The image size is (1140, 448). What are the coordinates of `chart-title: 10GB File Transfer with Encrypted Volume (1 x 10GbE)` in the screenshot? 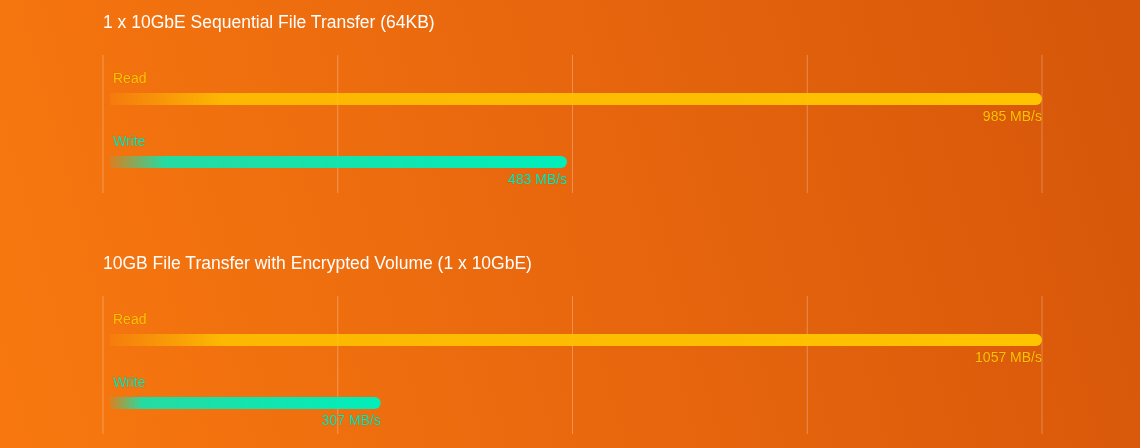 It's located at (317, 263).